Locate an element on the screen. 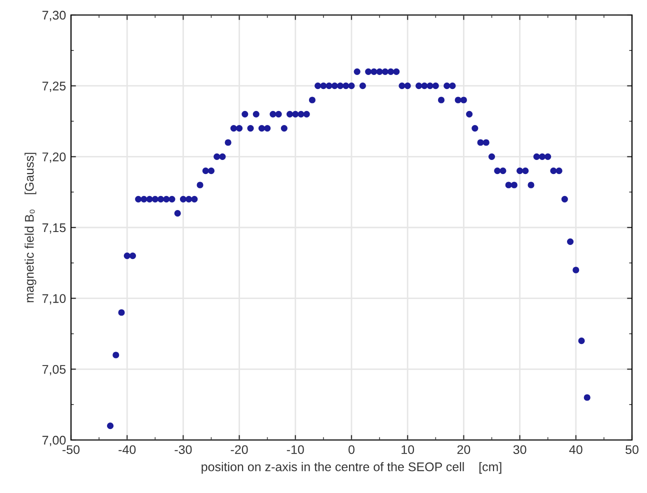  x-tick-label: 10 is located at coordinates (408, 449).